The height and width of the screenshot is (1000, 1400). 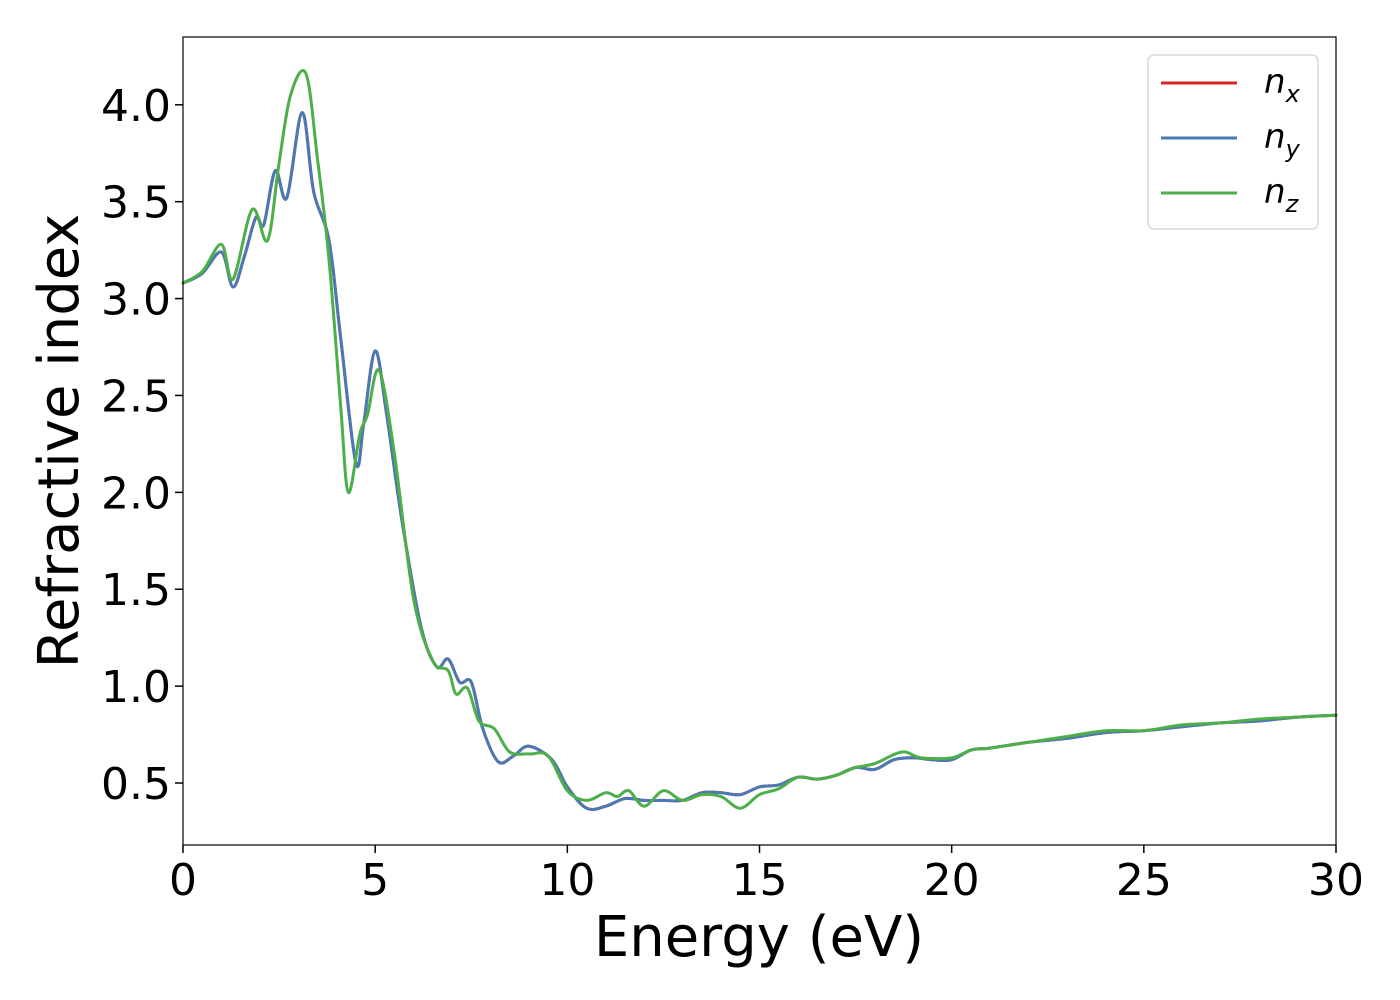 I want to click on legend-label-y: ny, so click(x=1282, y=140).